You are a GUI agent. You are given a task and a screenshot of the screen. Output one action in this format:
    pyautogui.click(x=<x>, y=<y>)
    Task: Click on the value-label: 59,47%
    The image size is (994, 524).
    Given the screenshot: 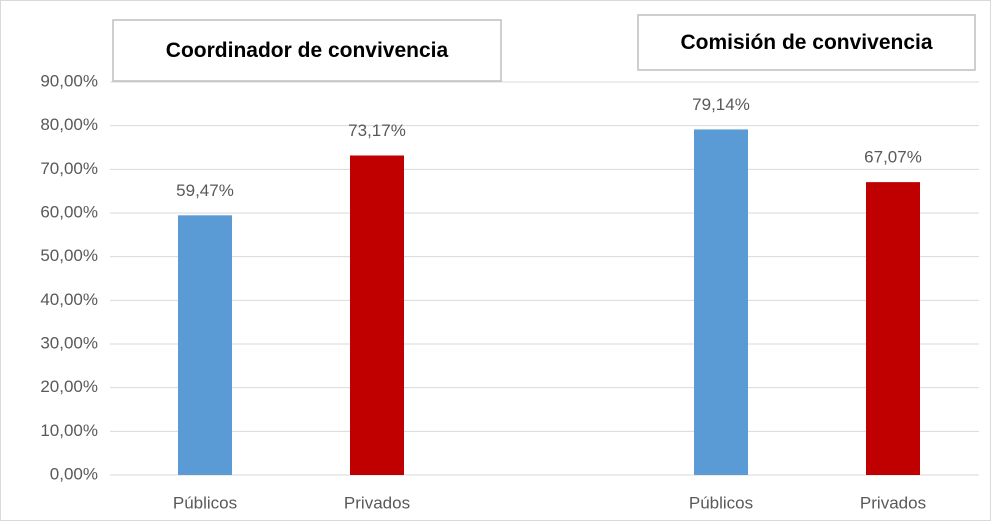 What is the action you would take?
    pyautogui.click(x=205, y=190)
    